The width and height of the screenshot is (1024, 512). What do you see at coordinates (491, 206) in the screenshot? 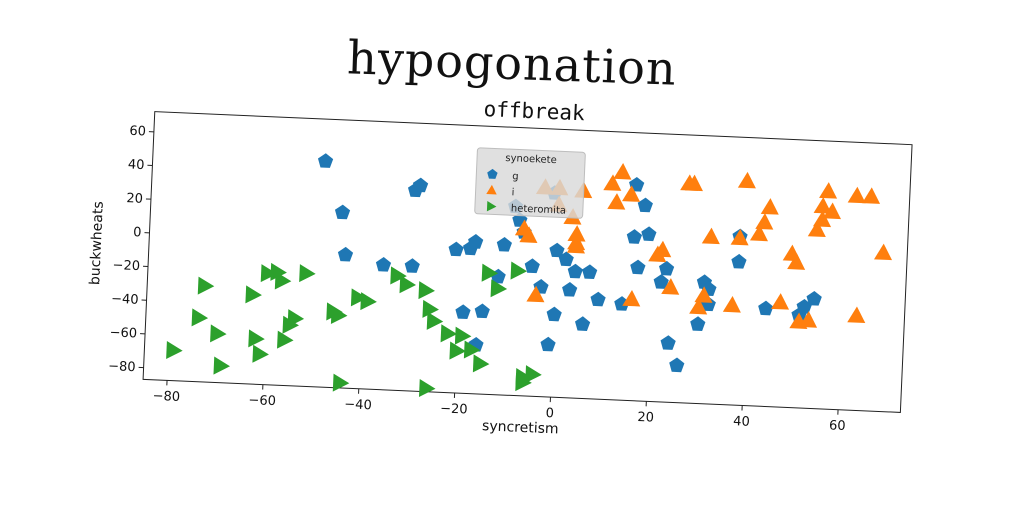
I see `legend-marker-heteromita` at bounding box center [491, 206].